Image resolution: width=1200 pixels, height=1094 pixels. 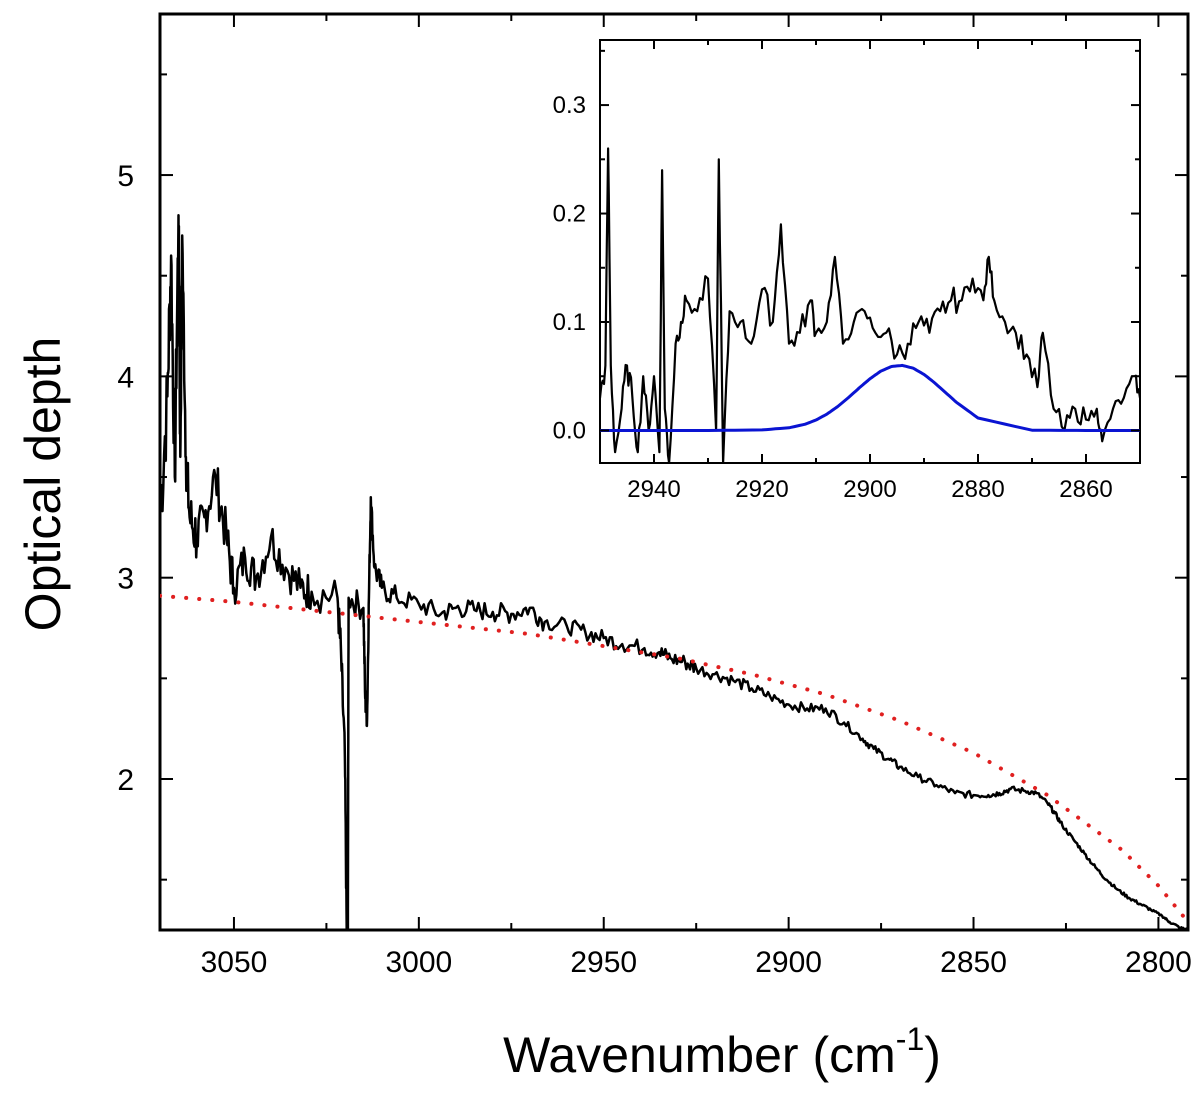 What do you see at coordinates (869, 489) in the screenshot?
I see `inset-x-tick-label: 2900` at bounding box center [869, 489].